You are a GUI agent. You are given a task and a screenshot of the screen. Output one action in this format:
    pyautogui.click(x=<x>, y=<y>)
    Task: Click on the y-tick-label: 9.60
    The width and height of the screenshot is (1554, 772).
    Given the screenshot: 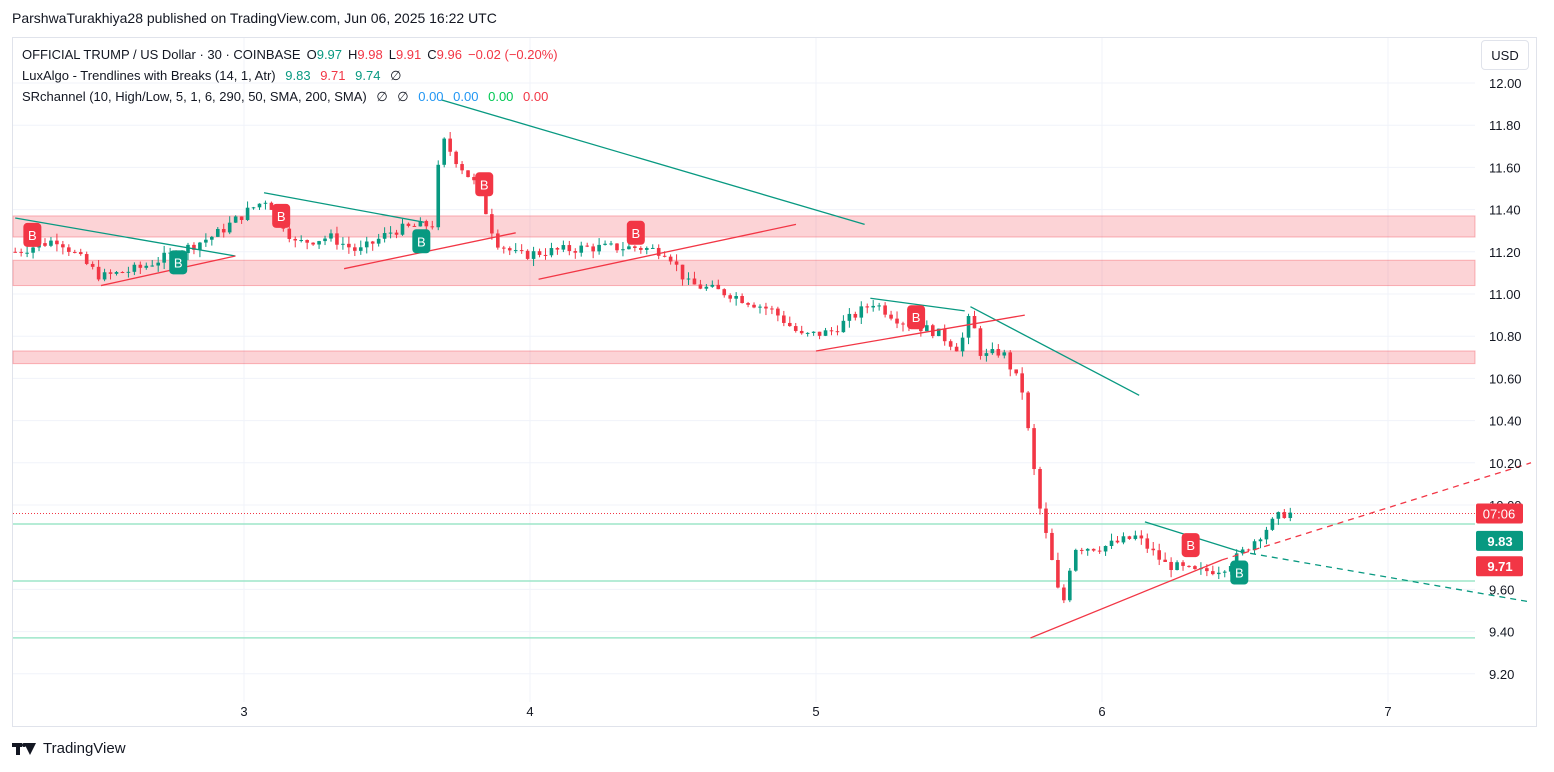 What is the action you would take?
    pyautogui.click(x=1501, y=589)
    